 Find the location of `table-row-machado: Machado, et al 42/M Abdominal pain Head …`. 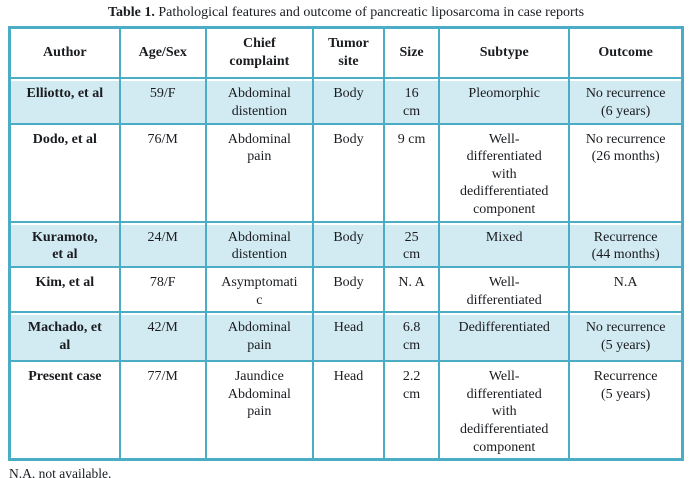

table-row-machado: Machado, et al 42/M Abdominal pain Head … is located at coordinates (346, 337).